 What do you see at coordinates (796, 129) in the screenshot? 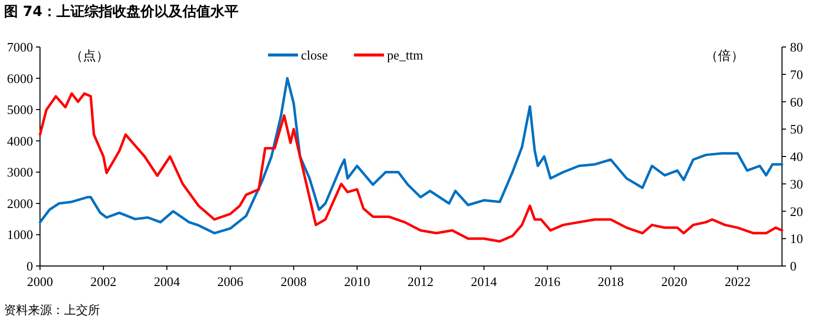
I see `y2-tick-label: 50` at bounding box center [796, 129].